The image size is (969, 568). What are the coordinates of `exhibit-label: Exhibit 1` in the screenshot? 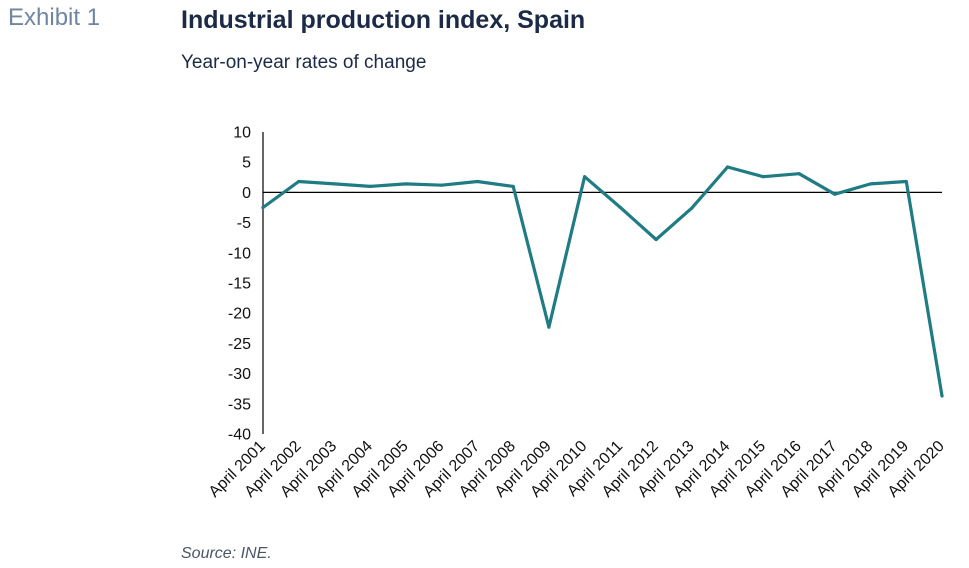 It's located at (54, 17).